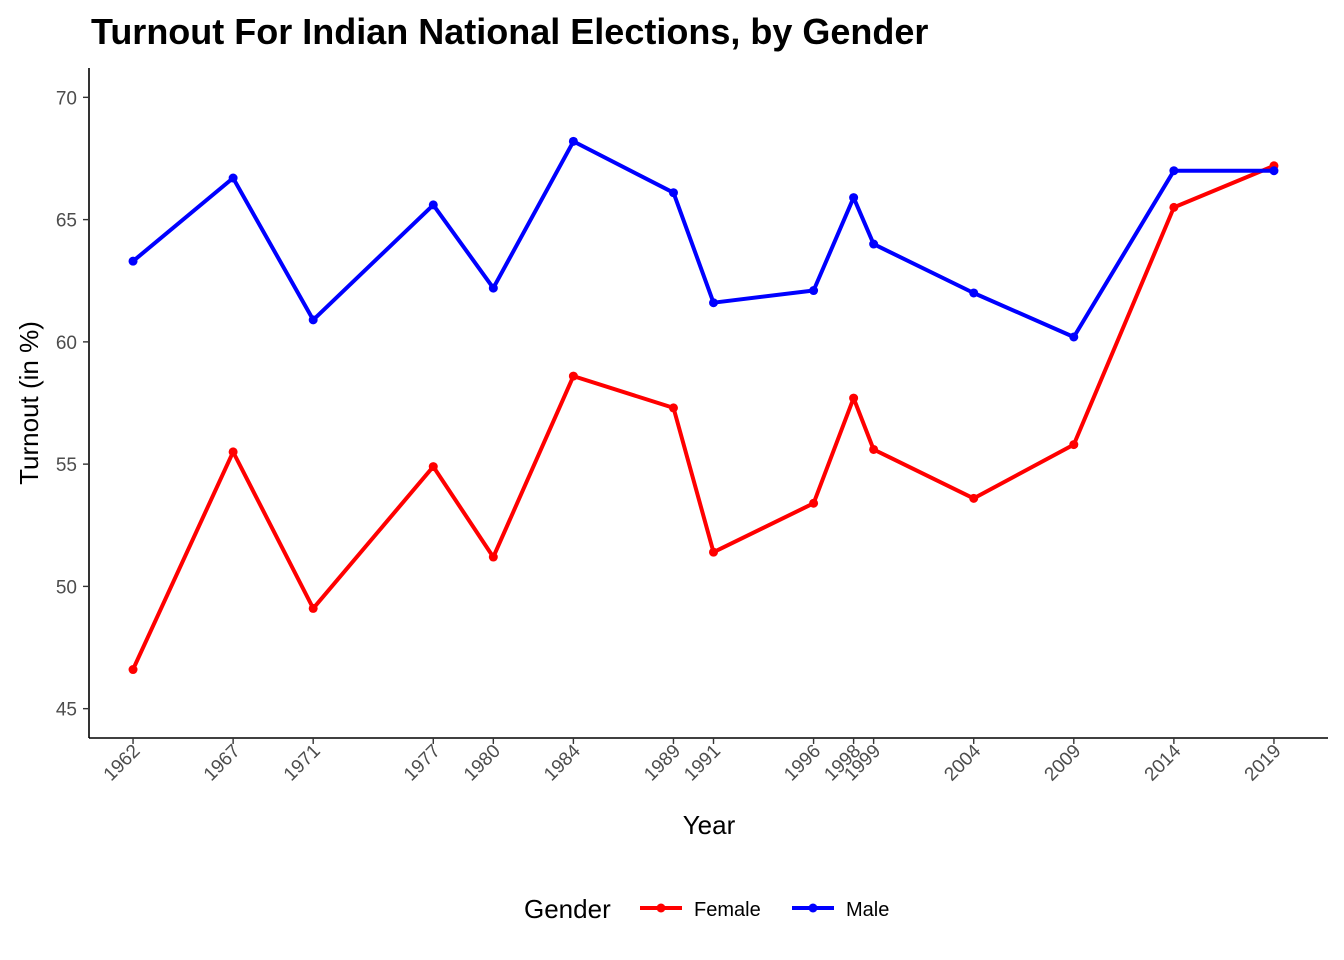  I want to click on y-axis-title: Turnout (in %), so click(29, 403).